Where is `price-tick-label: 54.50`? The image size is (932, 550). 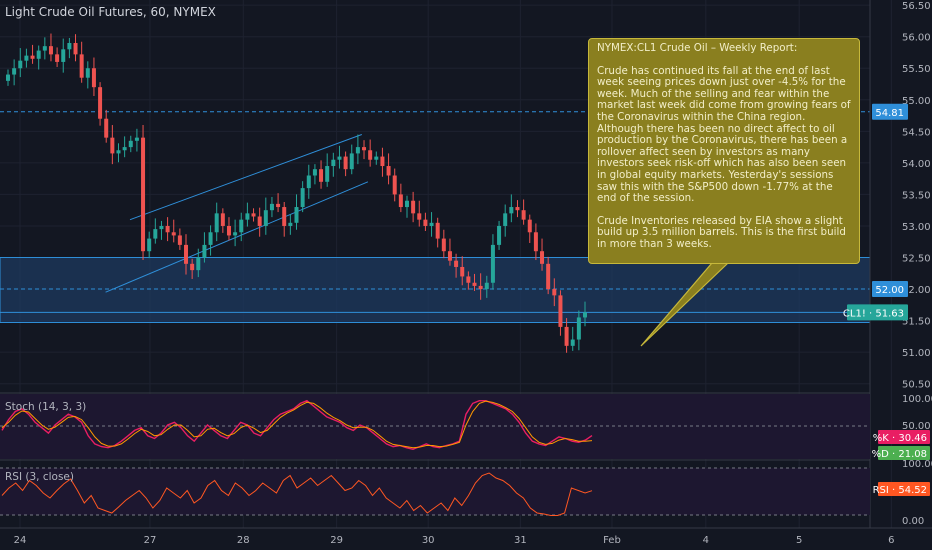
price-tick-label: 54.50 is located at coordinates (916, 132).